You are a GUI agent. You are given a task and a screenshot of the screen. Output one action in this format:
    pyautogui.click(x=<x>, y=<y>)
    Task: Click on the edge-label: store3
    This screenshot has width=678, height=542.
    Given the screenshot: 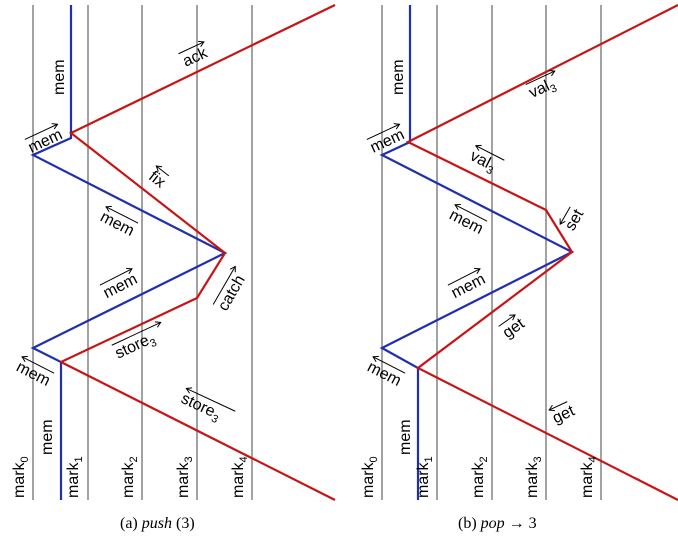 What is the action you would take?
    pyautogui.click(x=136, y=341)
    